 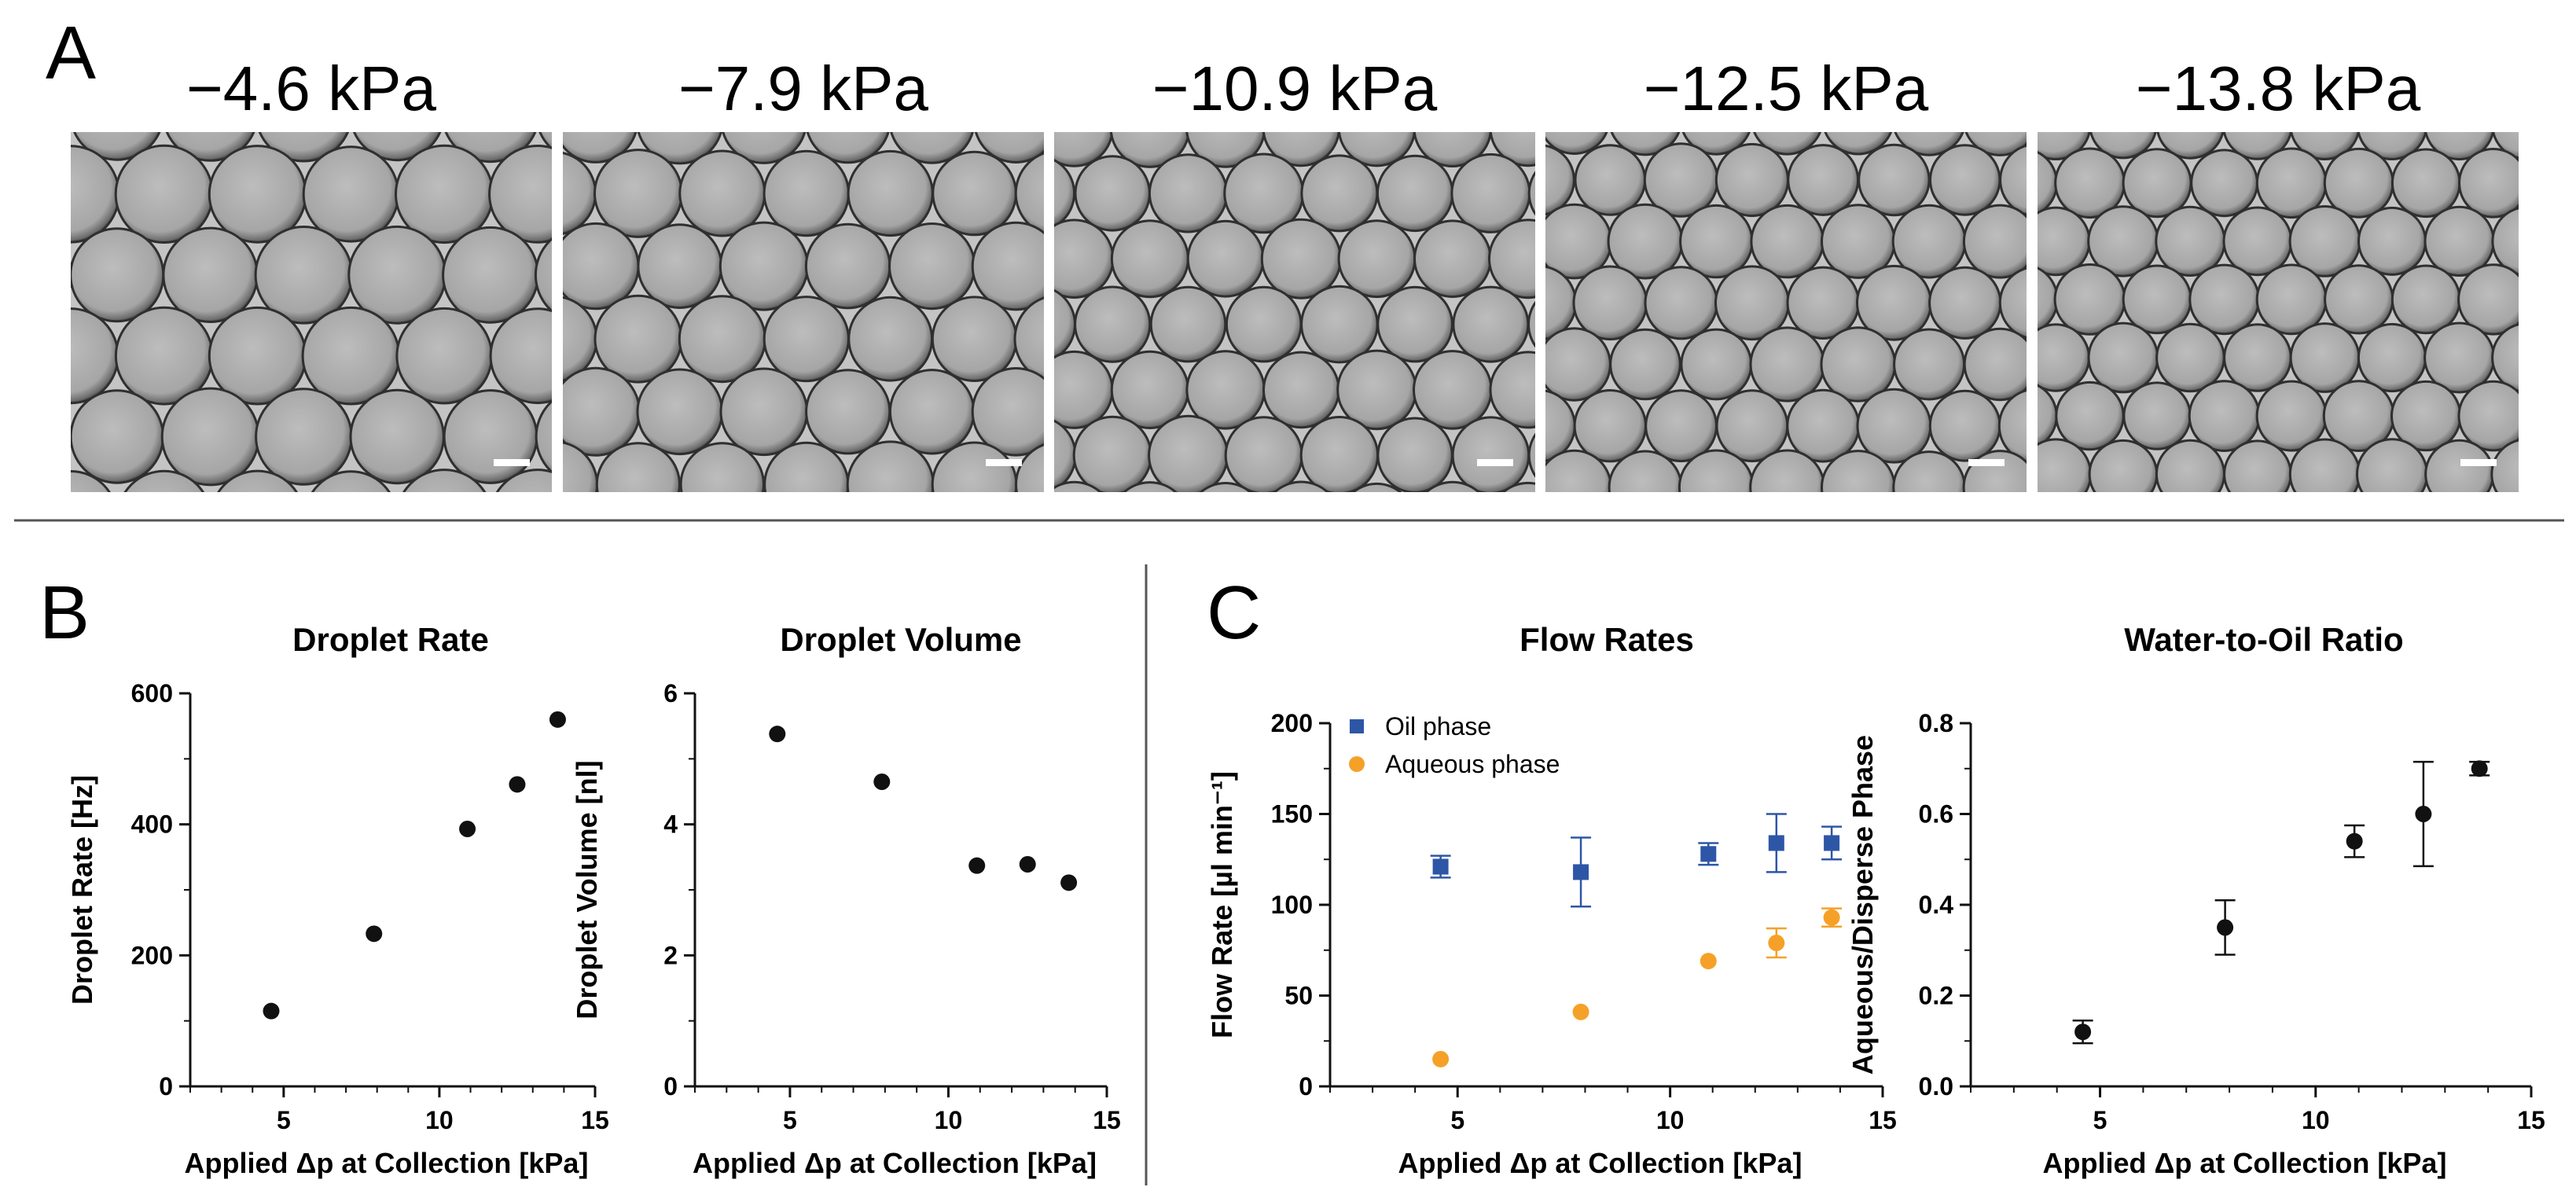 What do you see at coordinates (71, 53) in the screenshot?
I see `panel-letter-a: A` at bounding box center [71, 53].